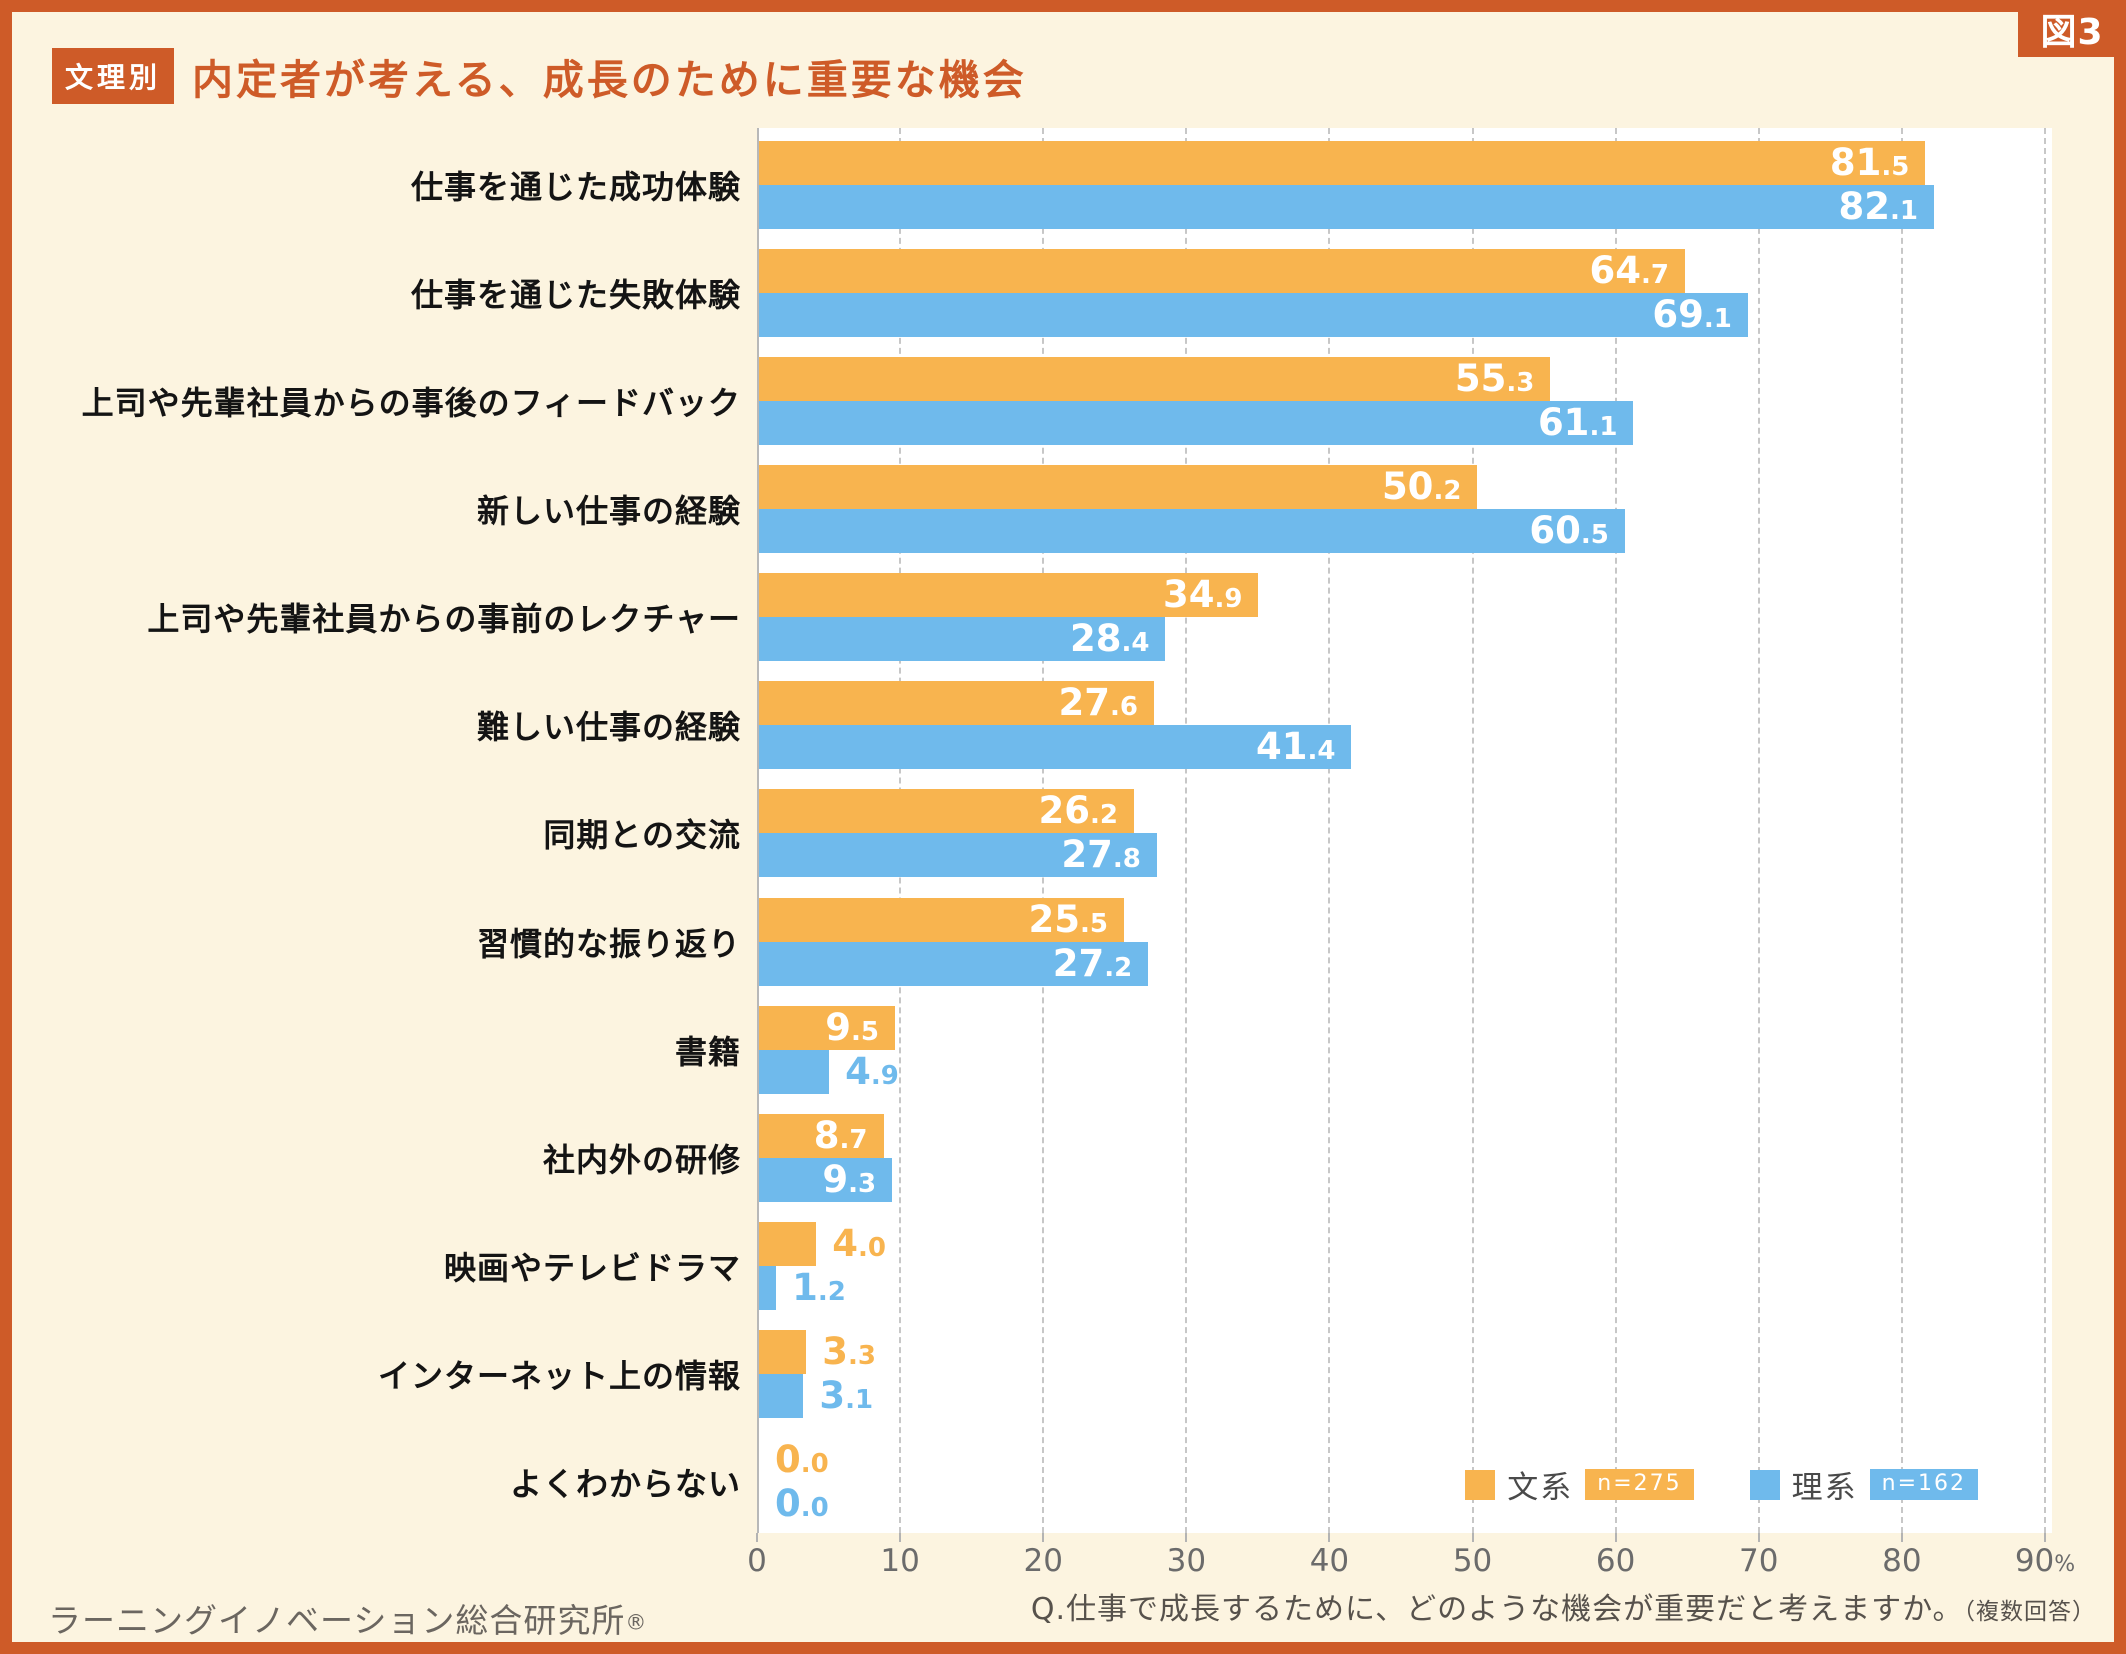 This screenshot has width=2126, height=1654. Describe the element at coordinates (1222, 271) in the screenshot. I see `bar-bunkei: 64.7` at that location.